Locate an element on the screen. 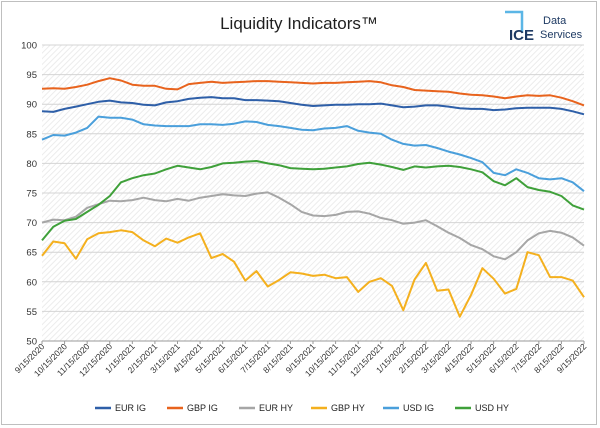  legend-entry: GBP IG is located at coordinates (202, 408).